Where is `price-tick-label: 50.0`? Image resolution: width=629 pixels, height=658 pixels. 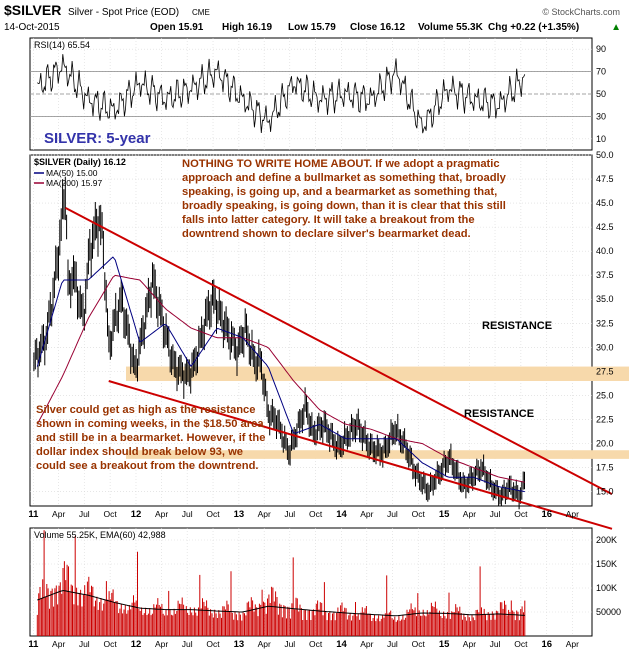 price-tick-label: 50.0 is located at coordinates (605, 155).